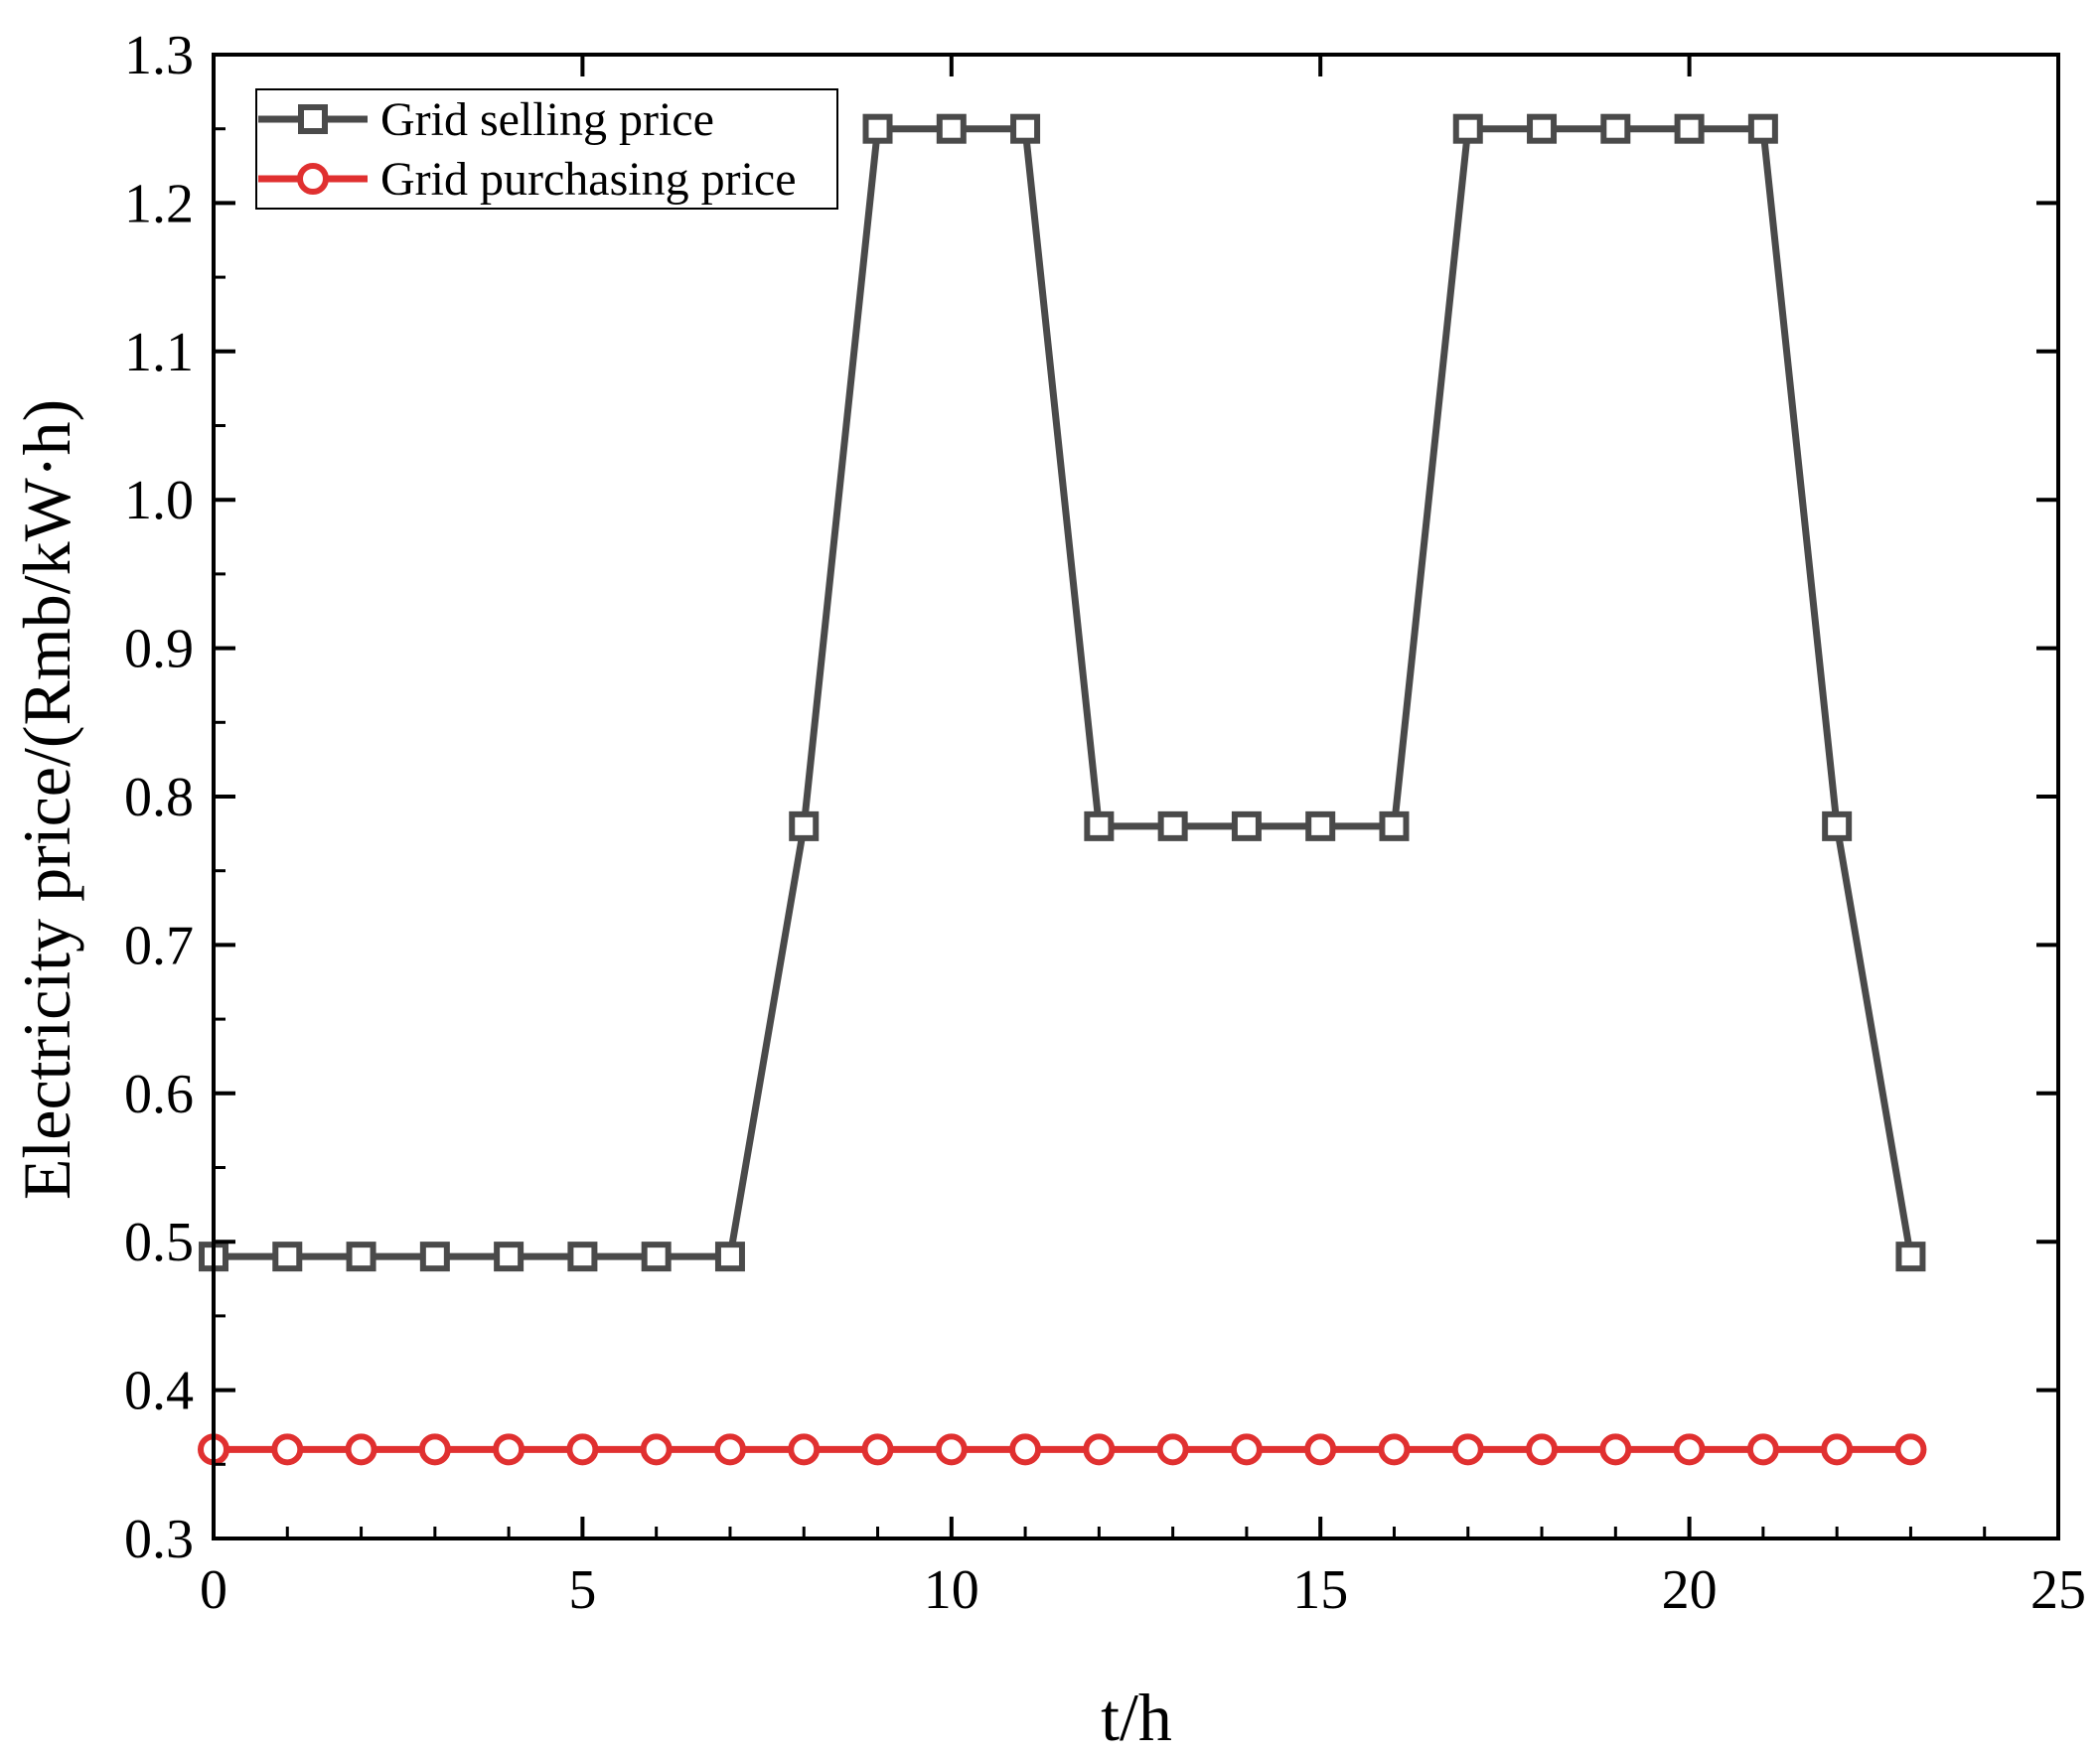 The image size is (2100, 1758). I want to click on x-axis-title: t/h, so click(1136, 1717).